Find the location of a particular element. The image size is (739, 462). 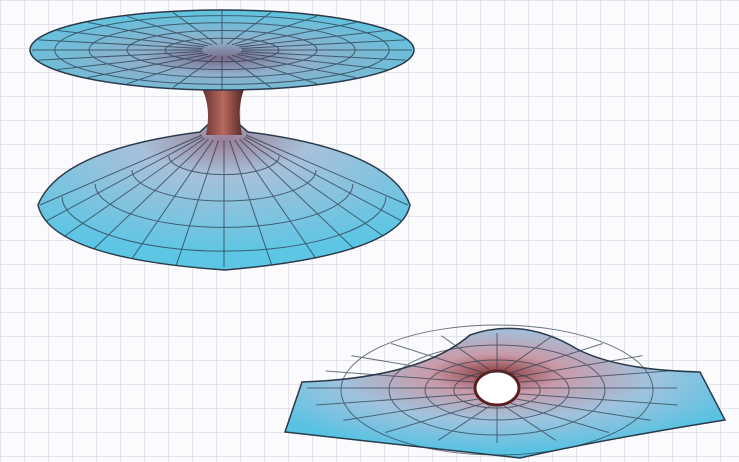

hole is located at coordinates (497, 388).